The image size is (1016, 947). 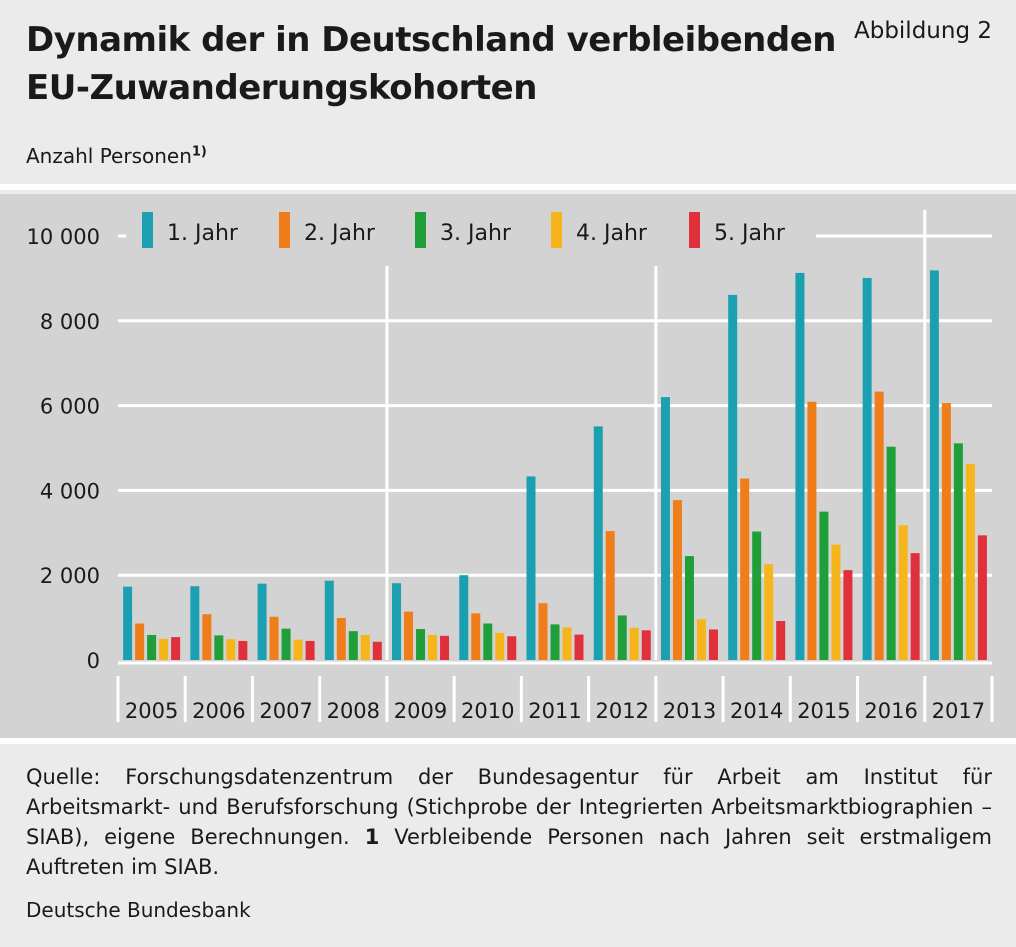 I want to click on legend-label: 5. Jahr, so click(x=750, y=233).